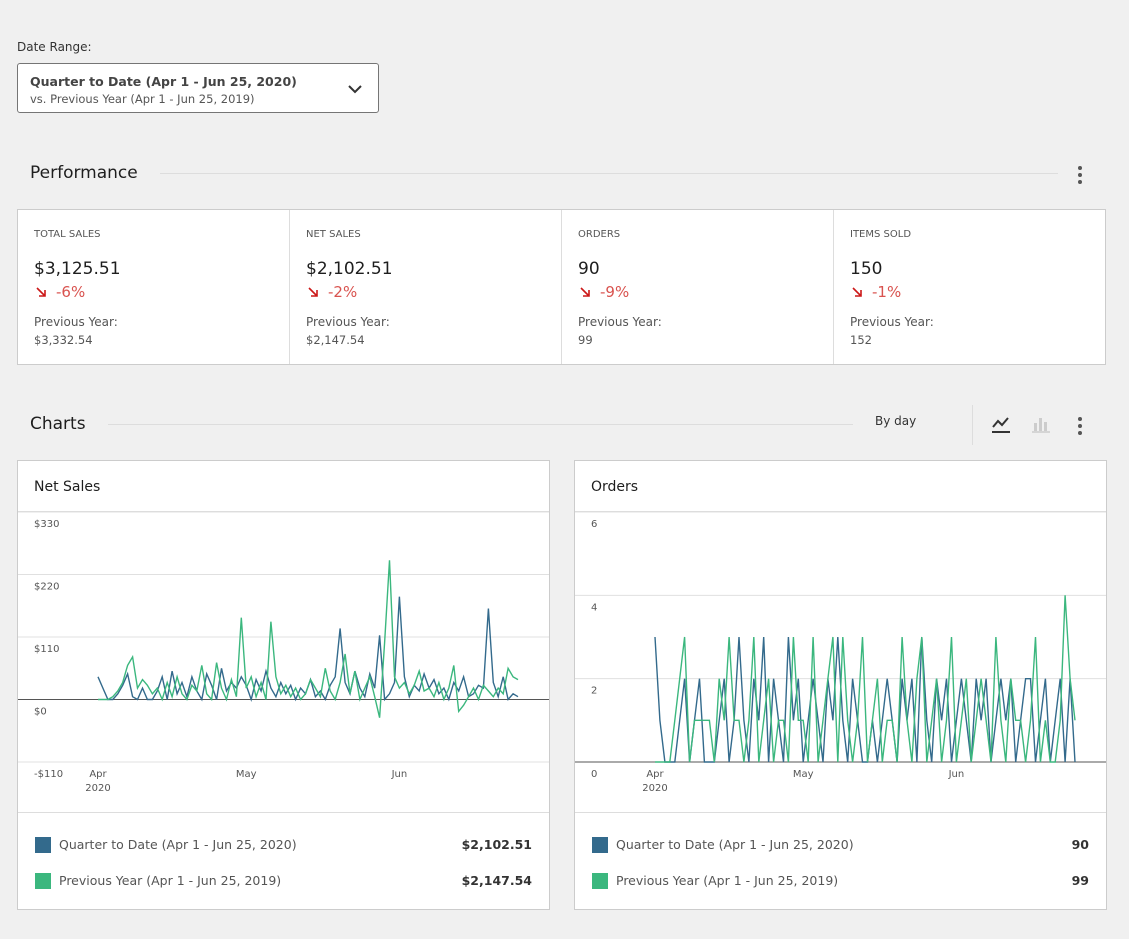 This screenshot has height=939, width=1129. Describe the element at coordinates (972, 425) in the screenshot. I see `separator` at that location.